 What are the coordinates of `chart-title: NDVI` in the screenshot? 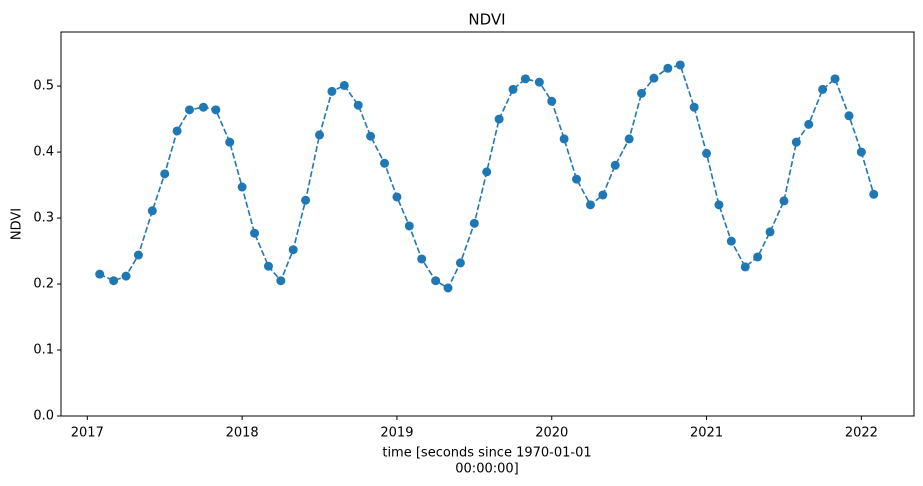 It's located at (486, 20).